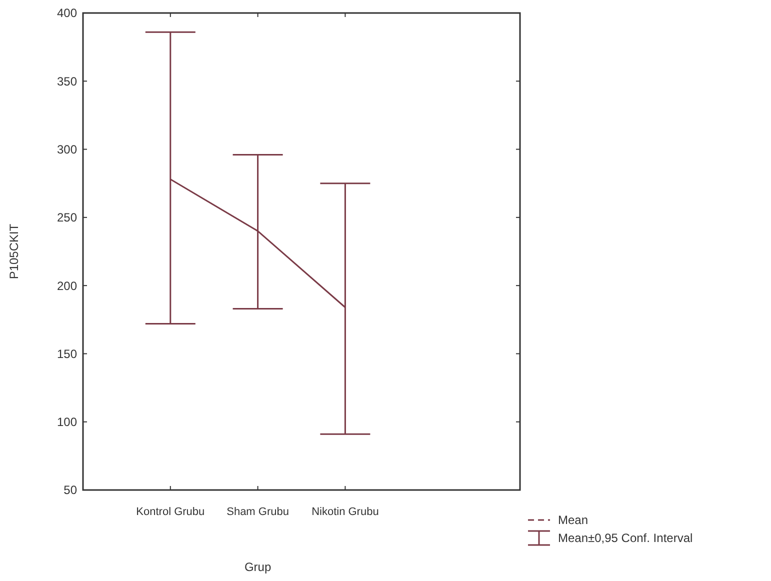 The width and height of the screenshot is (771, 581). Describe the element at coordinates (625, 538) in the screenshot. I see `text: Mean±0,95 Conf. Interval` at that location.